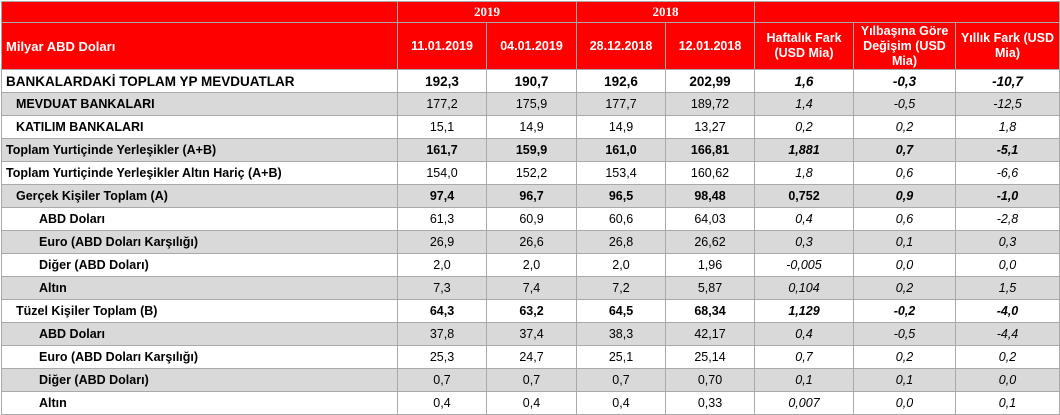  What do you see at coordinates (904, 150) in the screenshot?
I see `change-cell: 0,7` at bounding box center [904, 150].